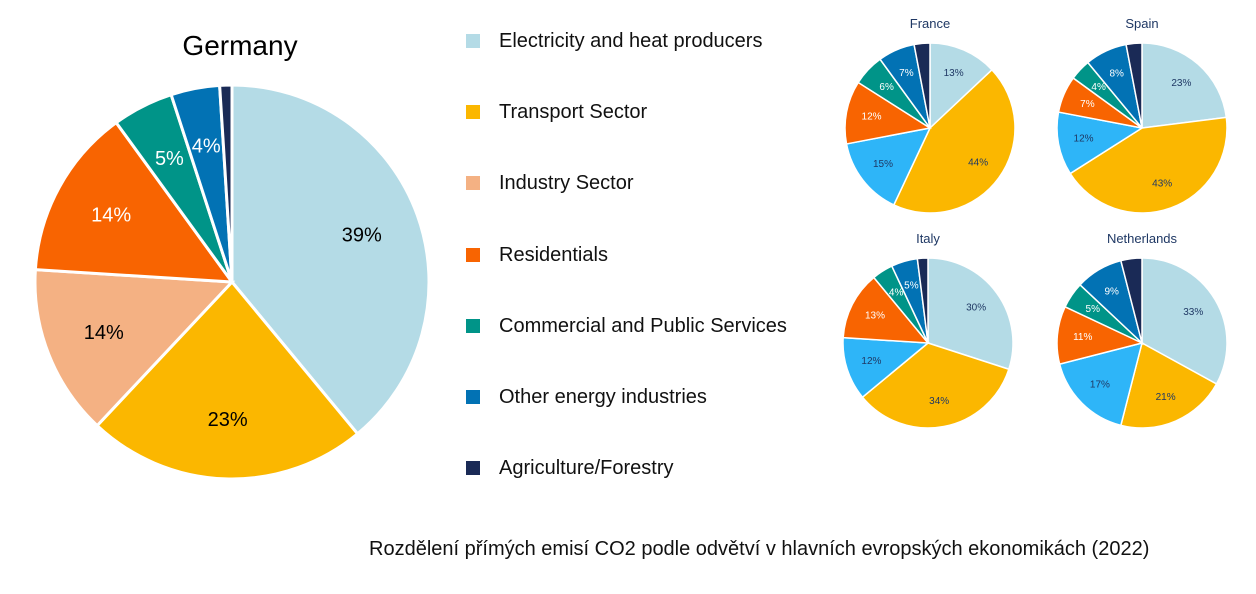 The image size is (1256, 594). Describe the element at coordinates (978, 162) in the screenshot. I see `france-label-transport-sector: 44%` at that location.